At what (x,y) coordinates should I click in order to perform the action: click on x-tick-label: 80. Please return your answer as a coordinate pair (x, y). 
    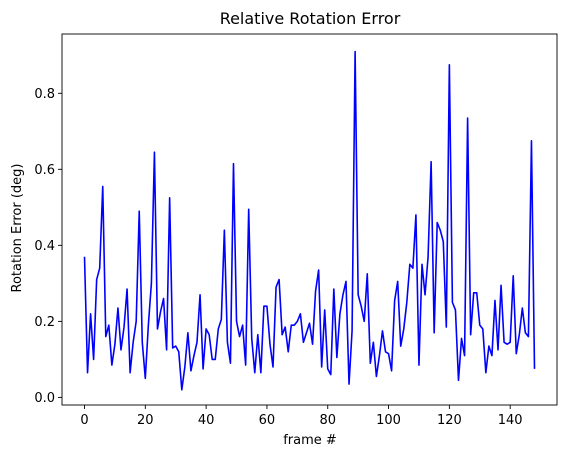
    Looking at the image, I should click on (327, 420).